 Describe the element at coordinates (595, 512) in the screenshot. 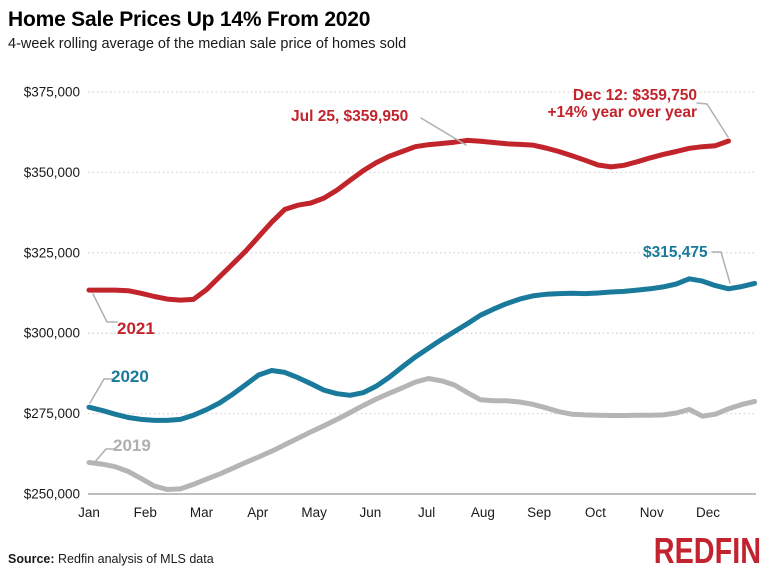

I see `x-tick-label: Oct` at that location.